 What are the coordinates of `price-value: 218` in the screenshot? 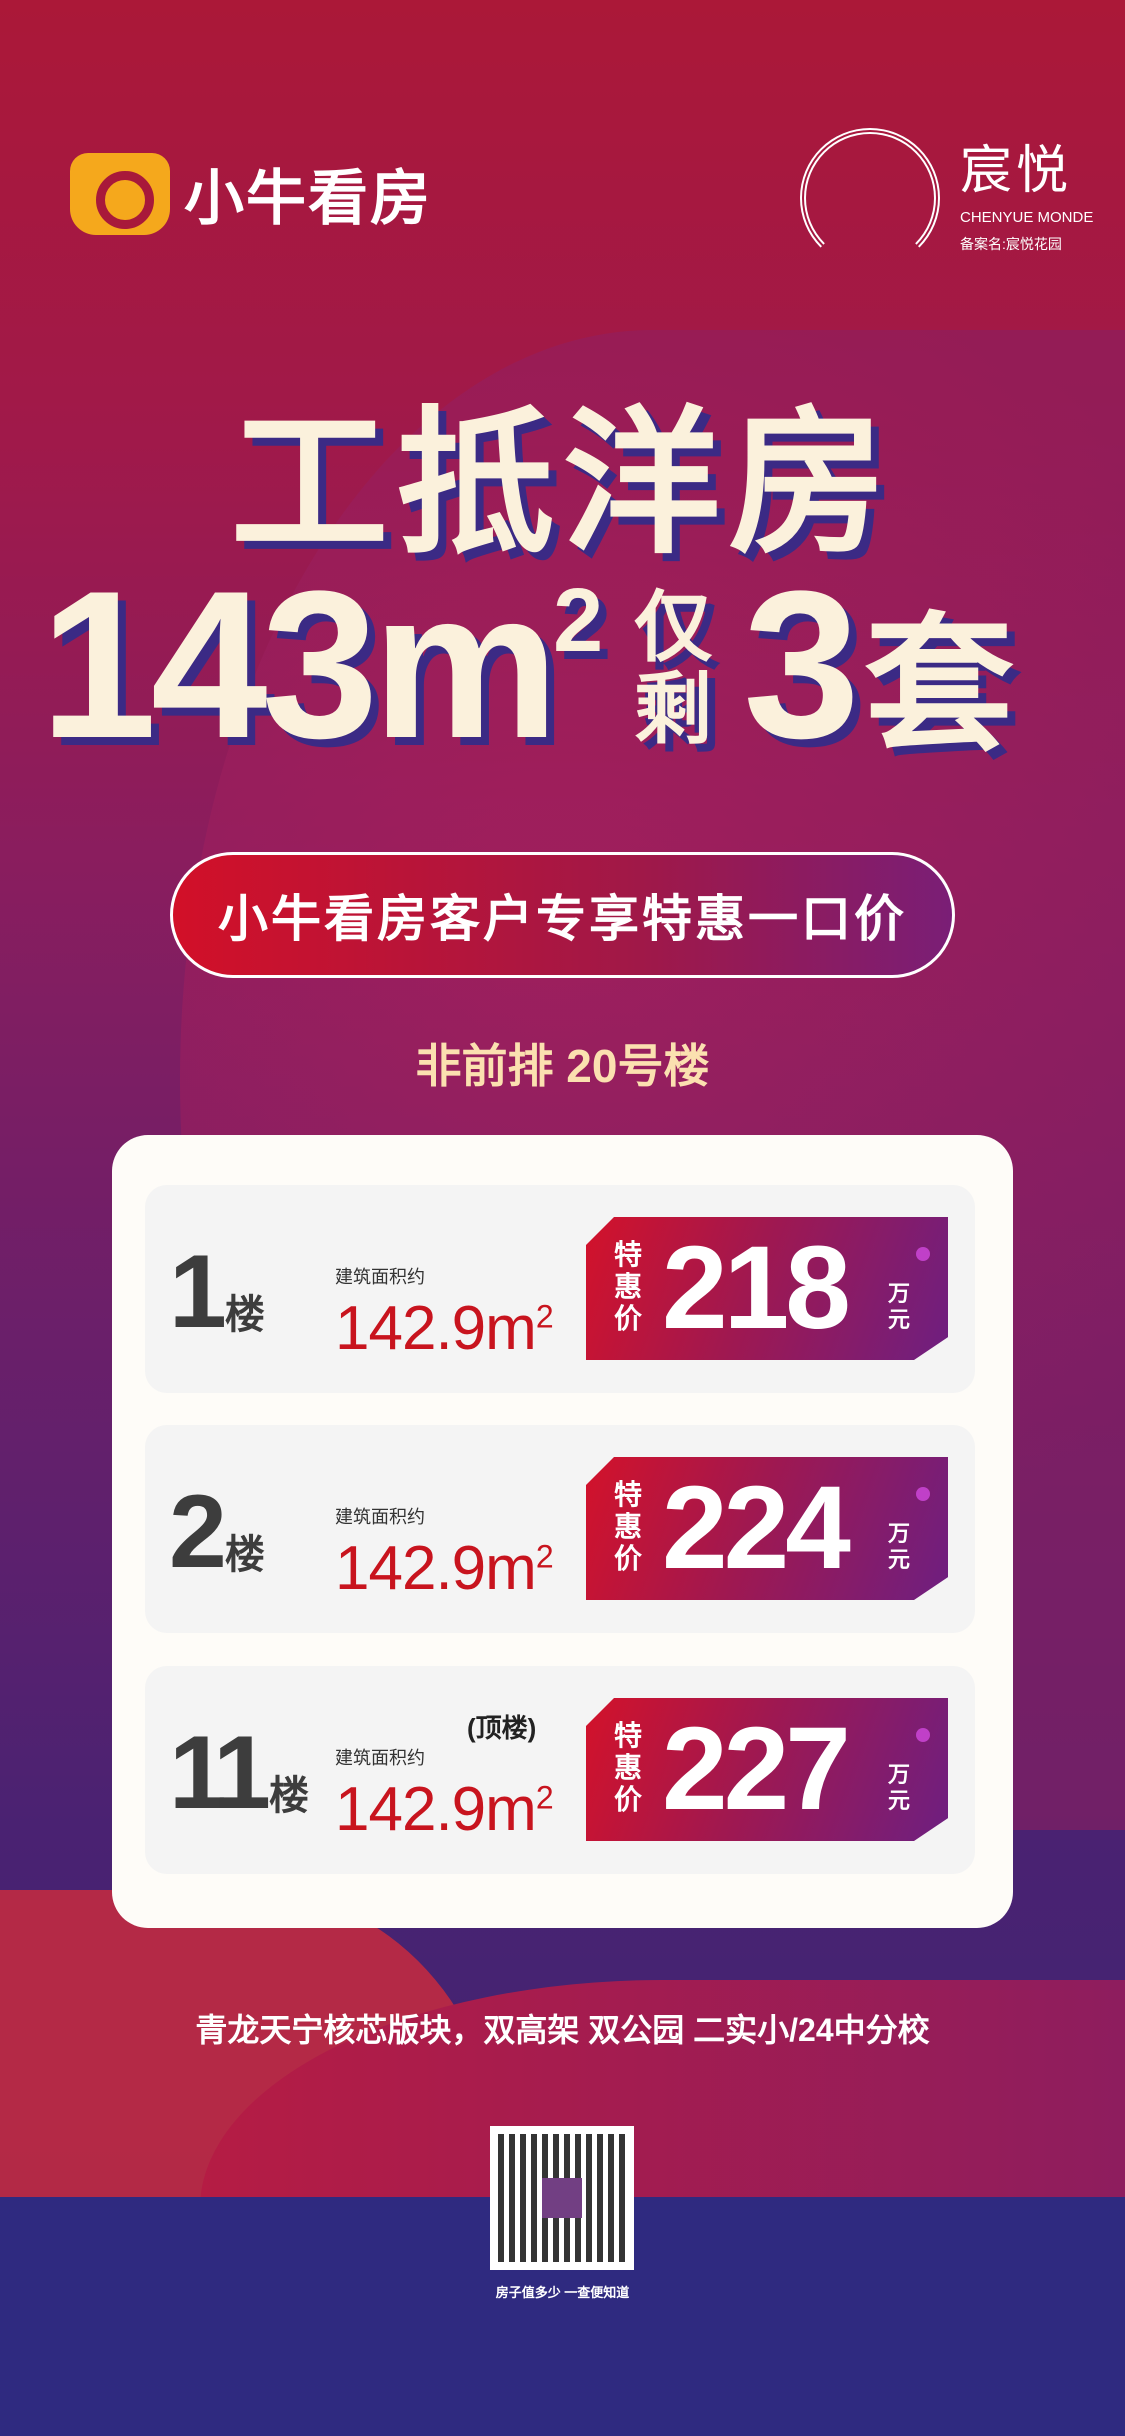 It's located at (756, 1288).